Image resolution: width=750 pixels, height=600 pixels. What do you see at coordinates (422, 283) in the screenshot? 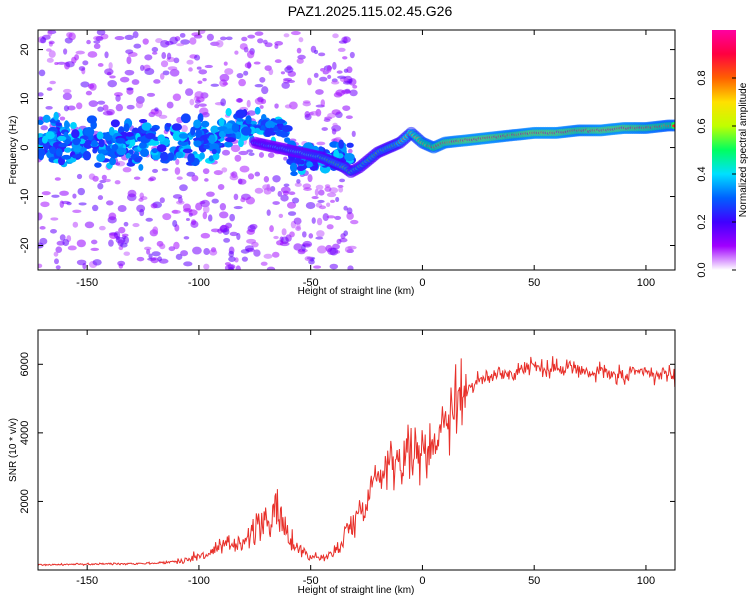
I see `spectrogram-x-tick-label: 0` at bounding box center [422, 283].